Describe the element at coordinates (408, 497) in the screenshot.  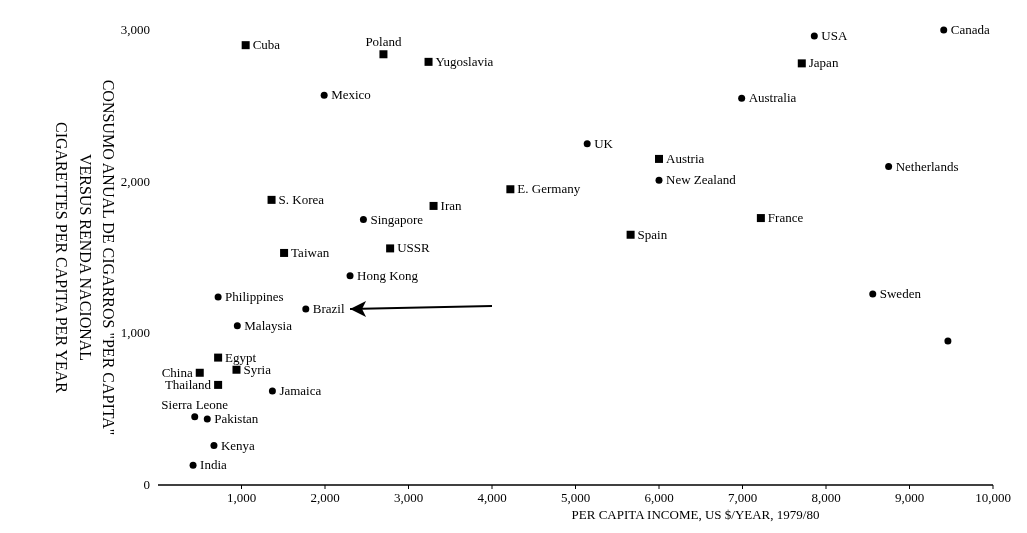
I see `x-tick-label: 3,000` at that location.